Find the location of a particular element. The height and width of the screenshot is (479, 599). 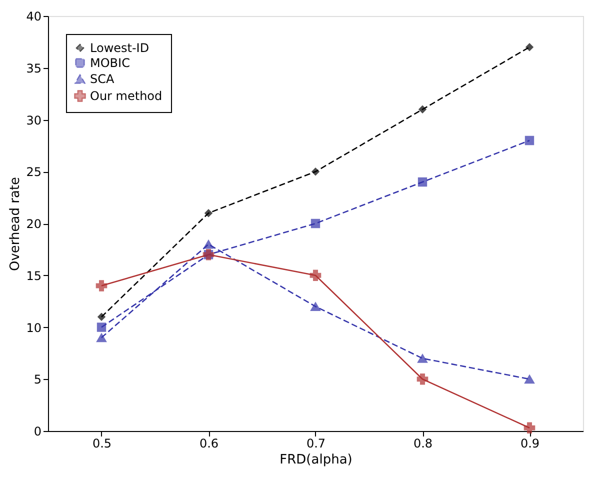

x-tick-label: 0.5 is located at coordinates (102, 443).